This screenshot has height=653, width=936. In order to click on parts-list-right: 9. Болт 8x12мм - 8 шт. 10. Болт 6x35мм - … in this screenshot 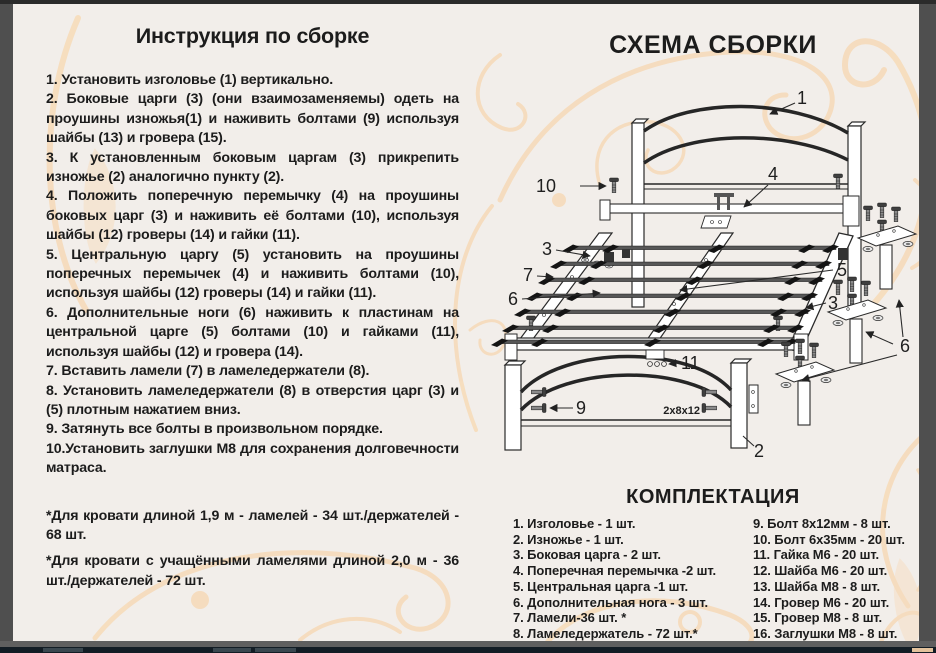, I will do `click(840, 579)`.